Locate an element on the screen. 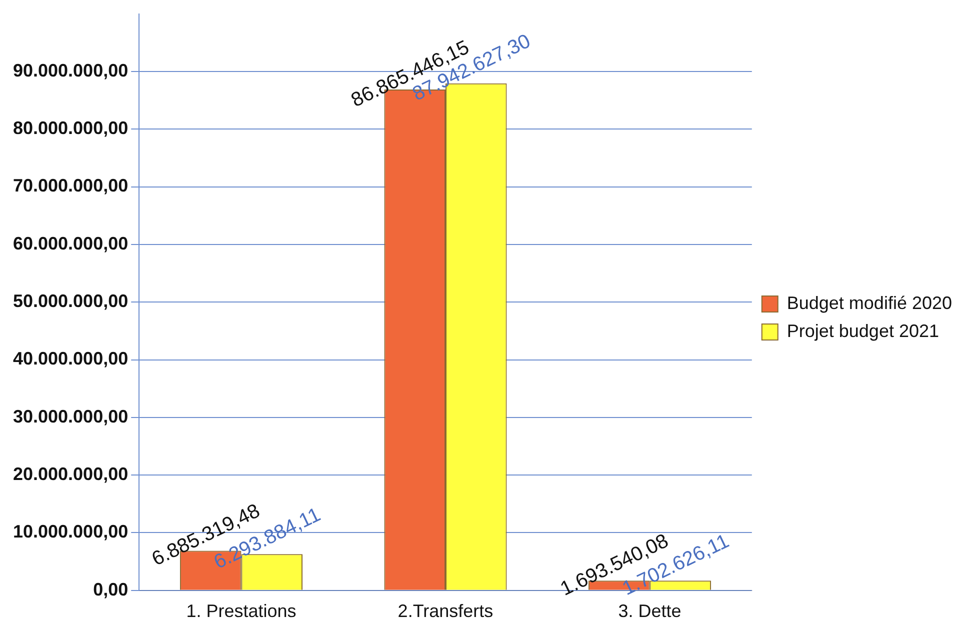  y-tick-label: 30.000.000,00 is located at coordinates (70, 416).